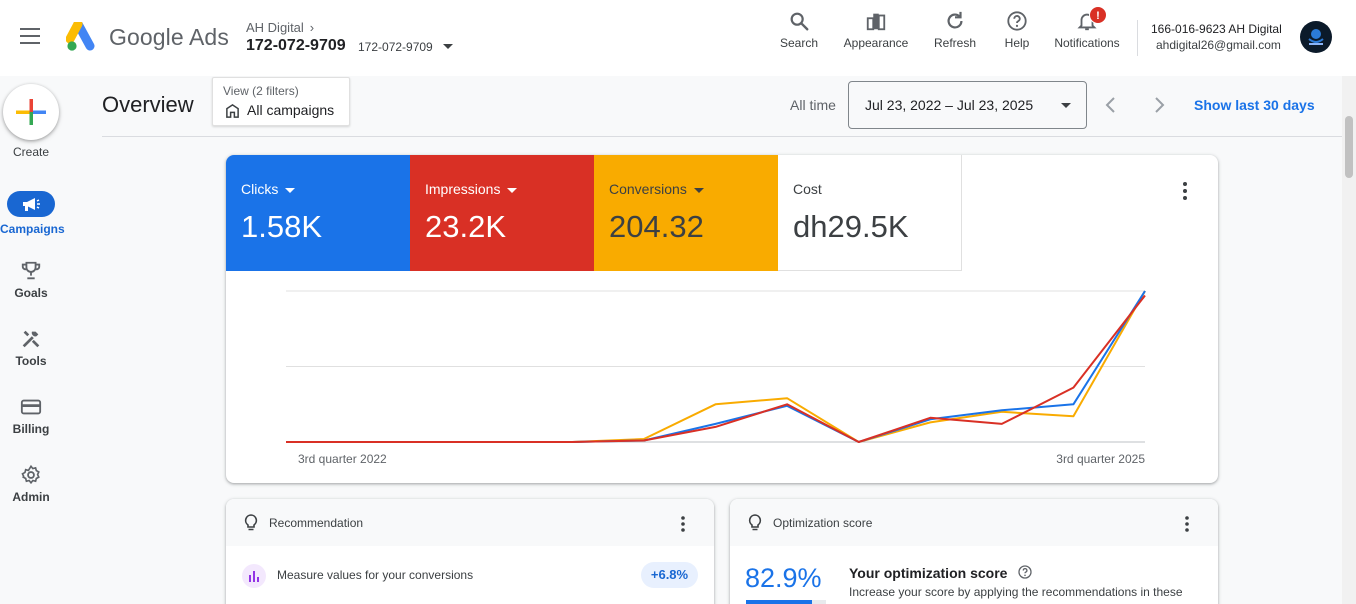  What do you see at coordinates (30, 36) in the screenshot?
I see `menu-icon` at bounding box center [30, 36].